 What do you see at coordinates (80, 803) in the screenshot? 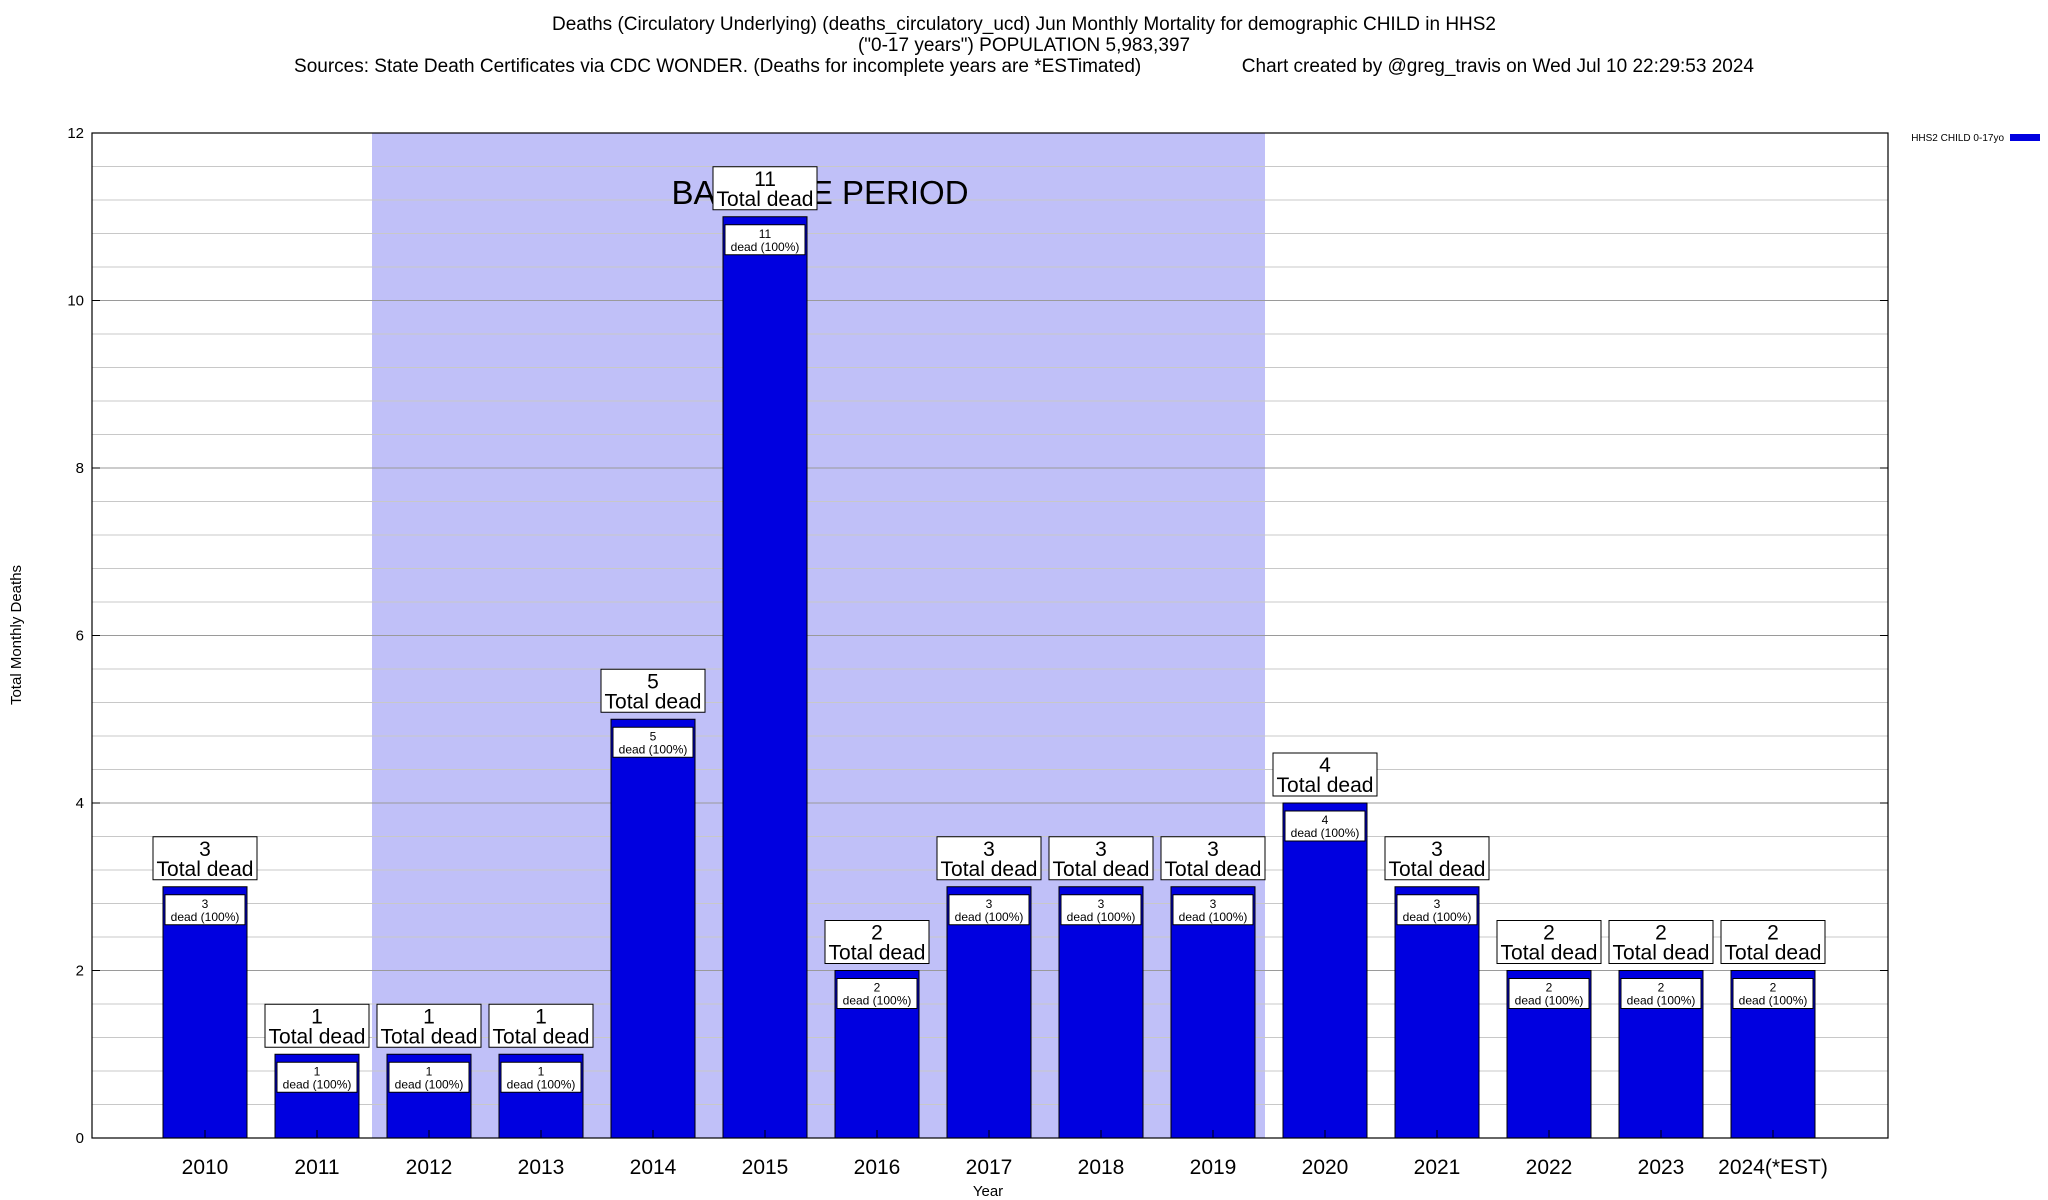
I see `y-tick-label: 4` at bounding box center [80, 803].